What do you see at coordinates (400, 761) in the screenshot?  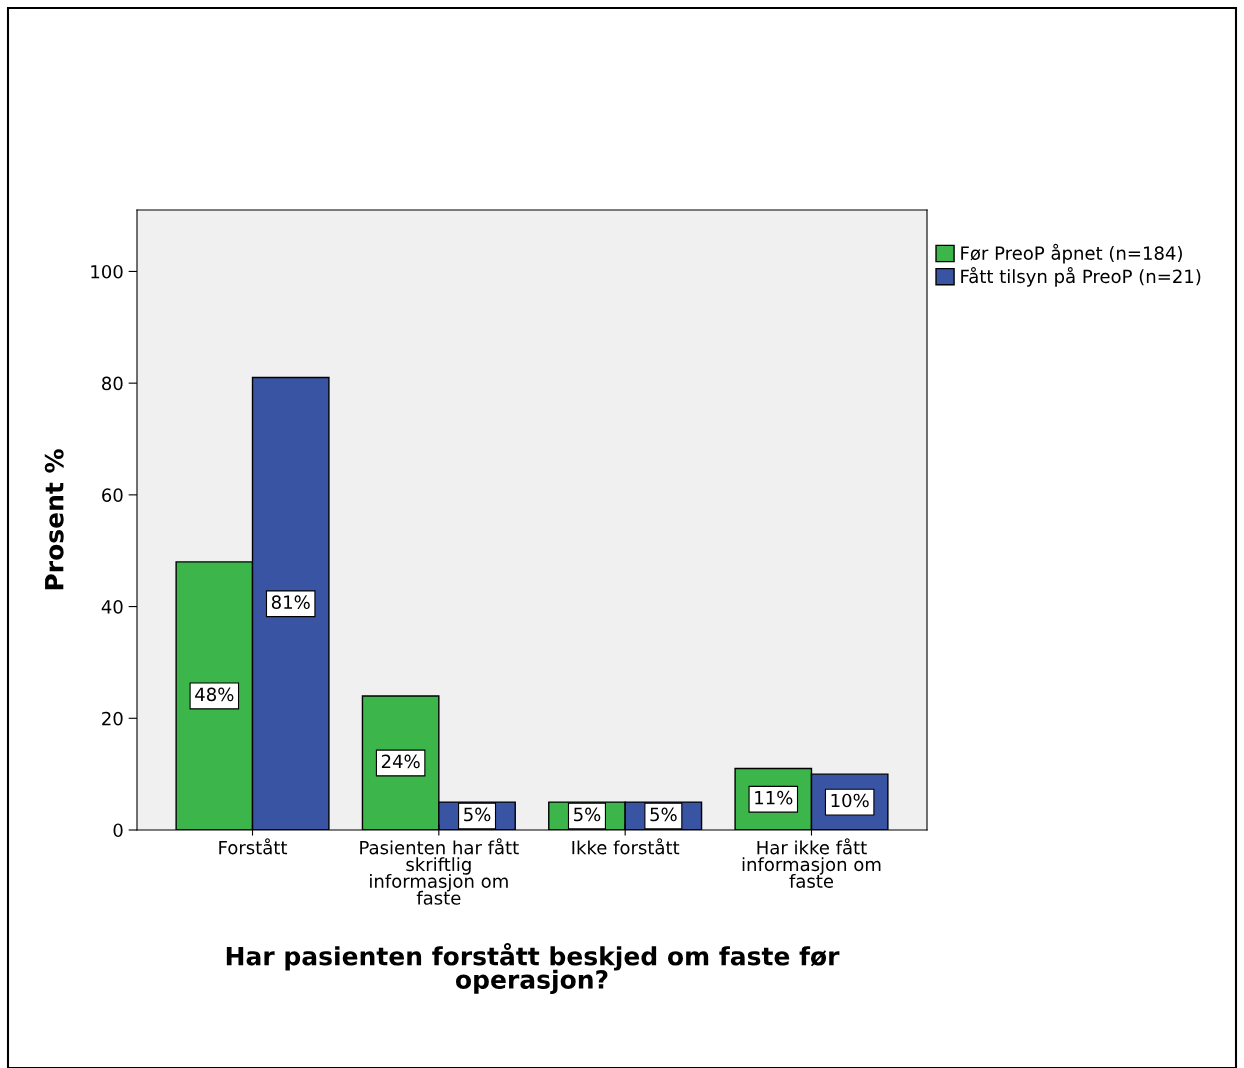 I see `data-label: 24%` at bounding box center [400, 761].